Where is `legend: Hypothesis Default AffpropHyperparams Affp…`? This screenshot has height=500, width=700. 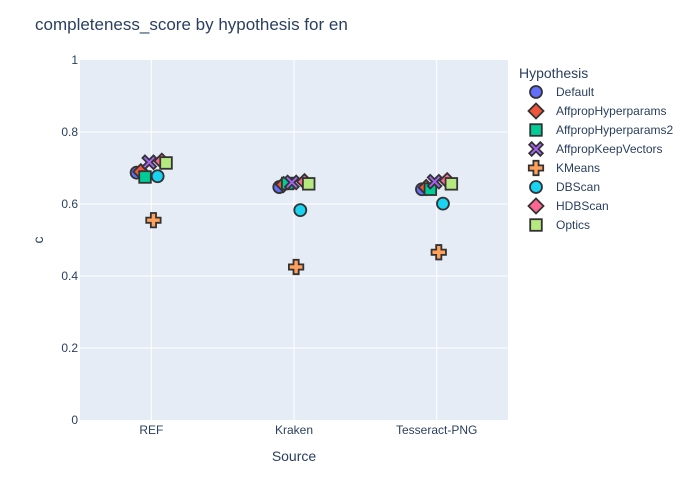 legend: Hypothesis Default AffpropHyperparams Affp… is located at coordinates (596, 148).